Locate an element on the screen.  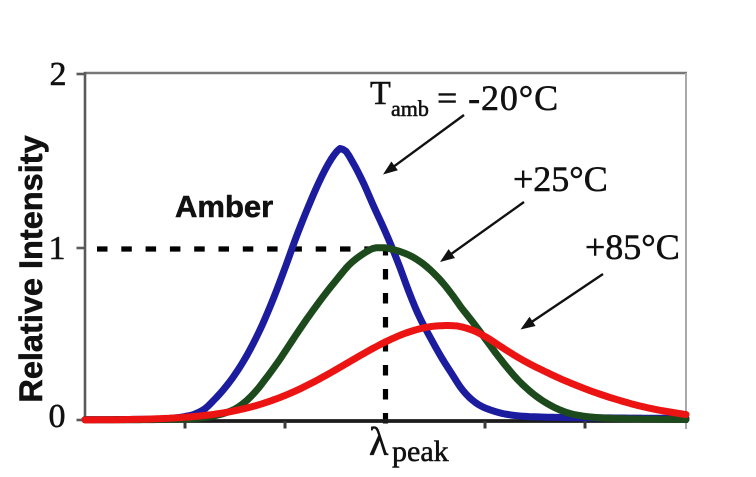
svg-text: λ is located at coordinates (379, 441).